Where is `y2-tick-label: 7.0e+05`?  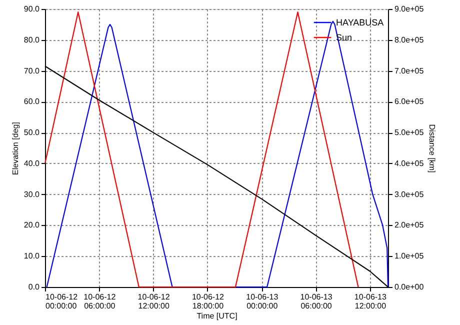
y2-tick-label: 7.0e+05 is located at coordinates (409, 71).